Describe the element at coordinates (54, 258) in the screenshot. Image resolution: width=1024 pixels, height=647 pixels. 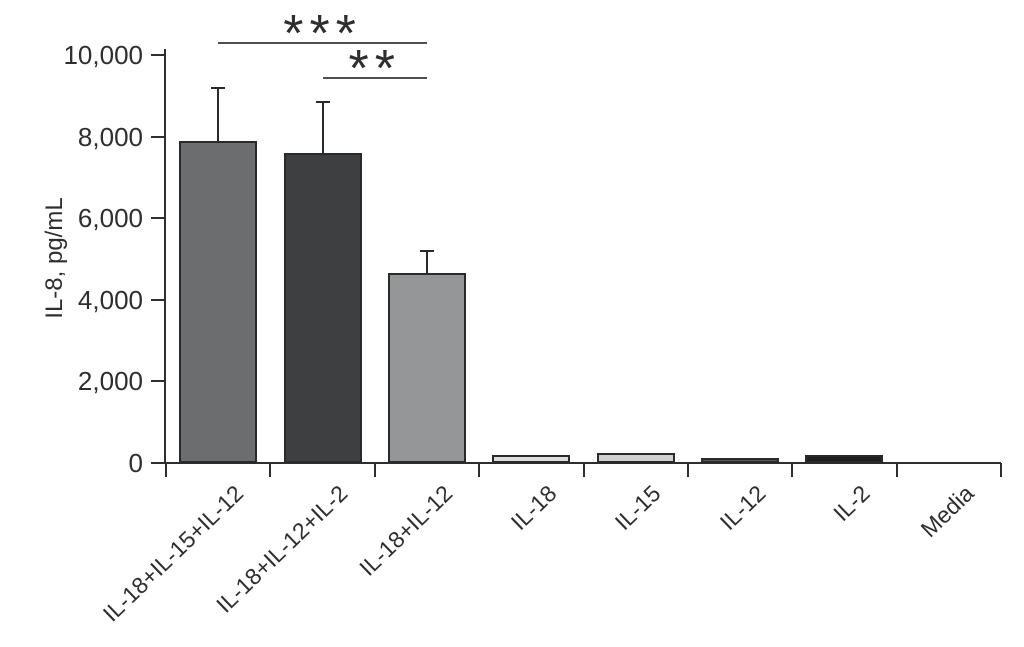
I see `y-axis-title: IL-8, pg/mL` at that location.